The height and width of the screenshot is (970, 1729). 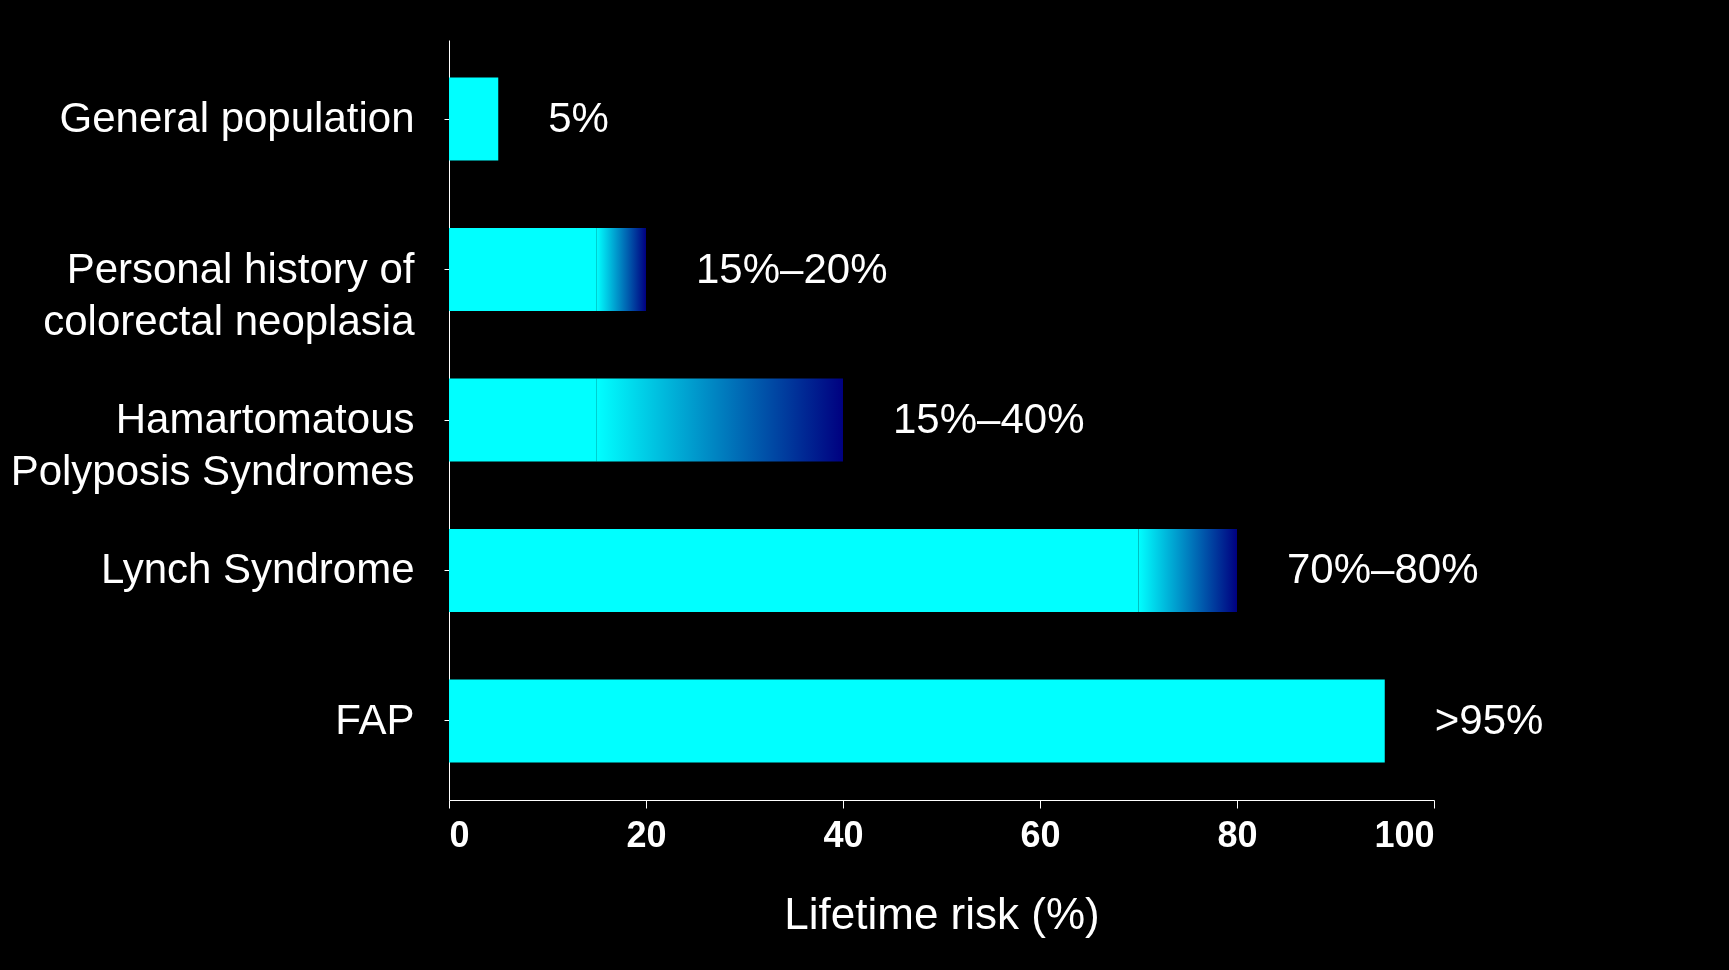 I want to click on total-label: 5%, so click(x=578, y=118).